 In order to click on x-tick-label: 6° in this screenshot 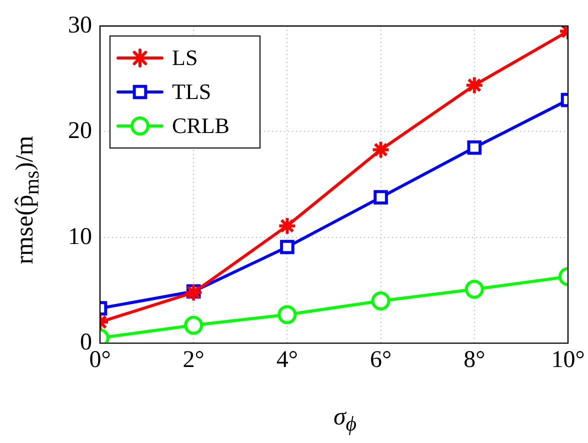, I will do `click(381, 359)`.